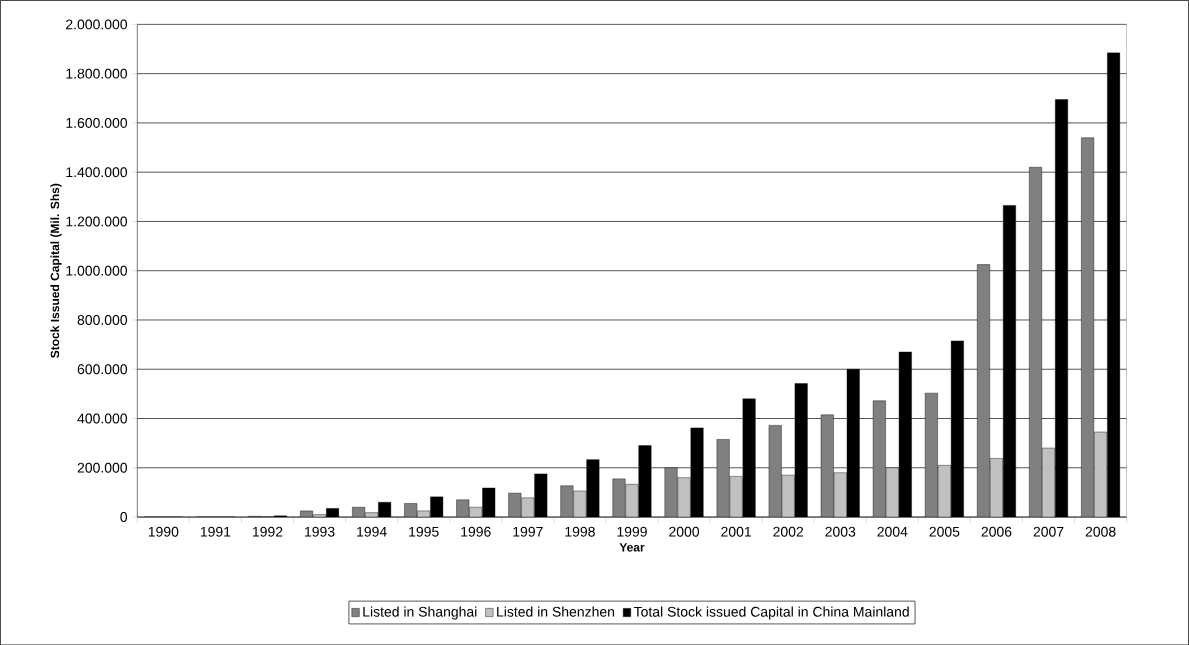 The width and height of the screenshot is (1189, 645). What do you see at coordinates (420, 613) in the screenshot?
I see `legend-label: Listed in Shanghai` at bounding box center [420, 613].